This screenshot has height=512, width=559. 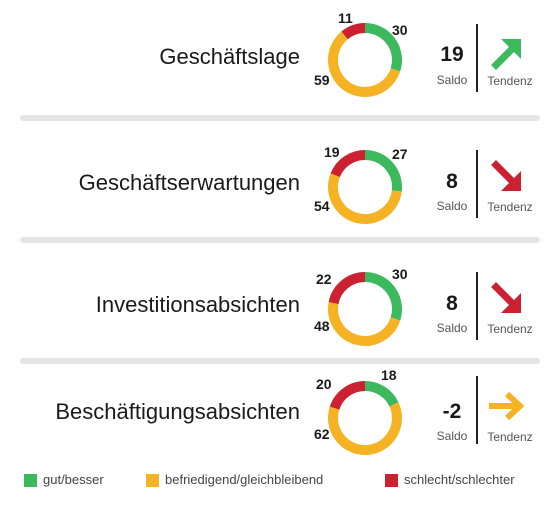 What do you see at coordinates (452, 411) in the screenshot?
I see `saldo-value: -2` at bounding box center [452, 411].